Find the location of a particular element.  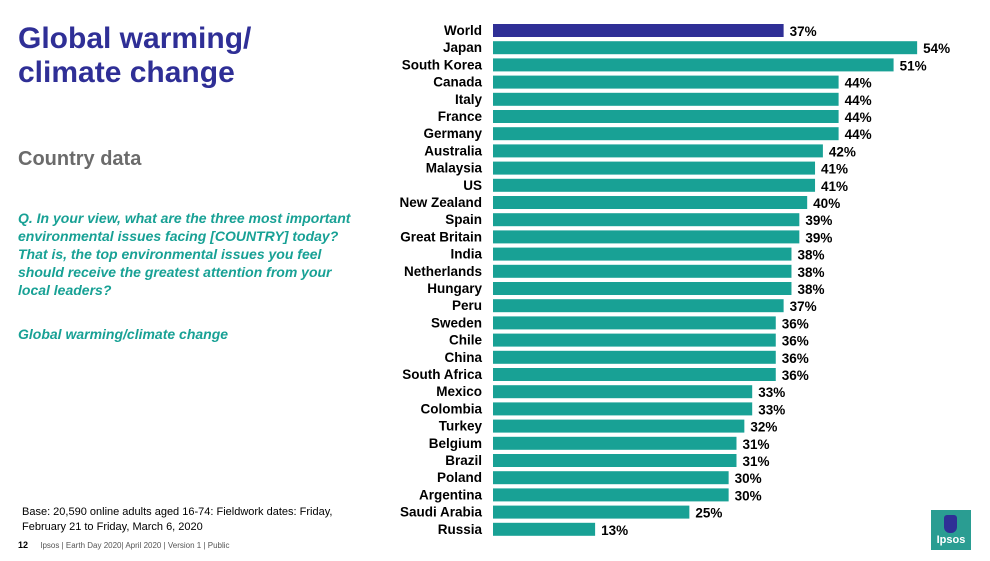

logo-glyph-icon is located at coordinates (950, 524).